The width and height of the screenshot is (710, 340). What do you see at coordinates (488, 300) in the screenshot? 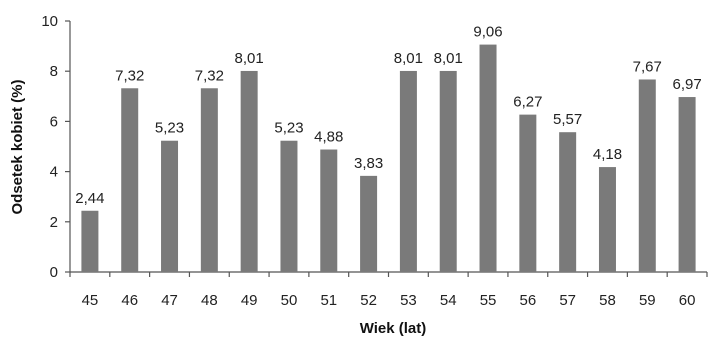
I see `x-tick-label: 55` at bounding box center [488, 300].